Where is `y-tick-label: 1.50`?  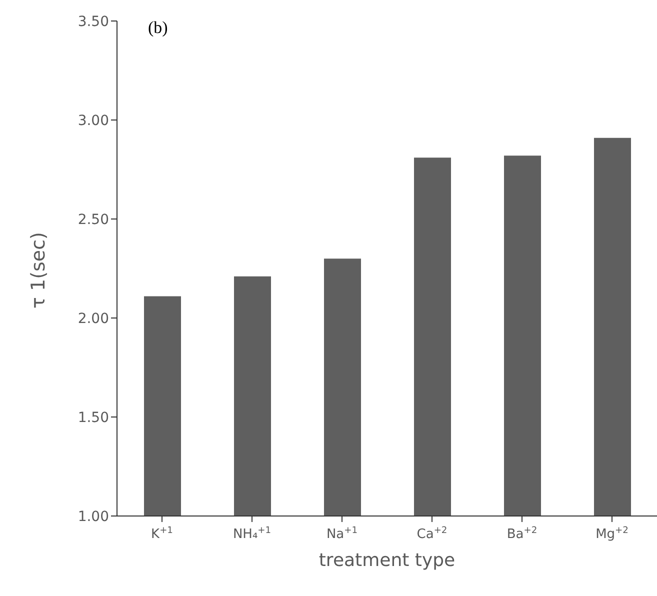
y-tick-label: 1.50 is located at coordinates (93, 418).